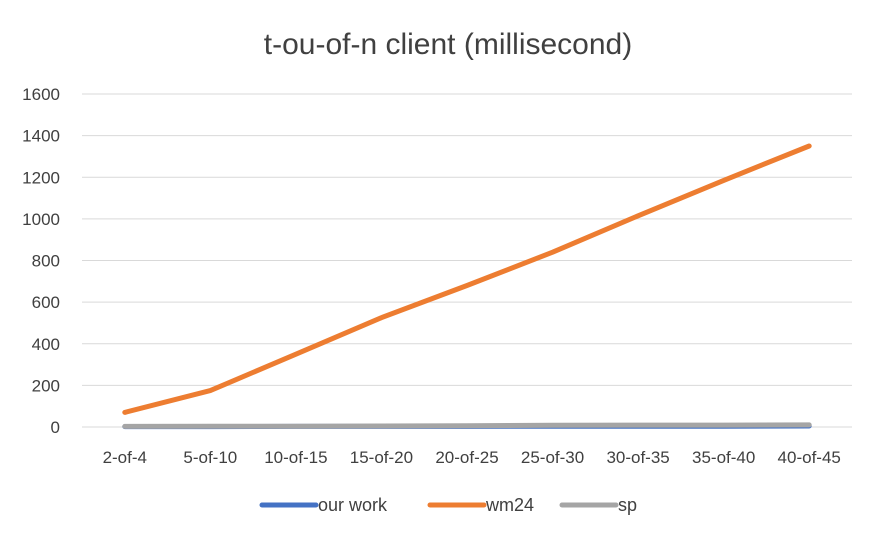 Image resolution: width=896 pixels, height=538 pixels. What do you see at coordinates (41, 94) in the screenshot?
I see `y-tick-label: 1600` at bounding box center [41, 94].